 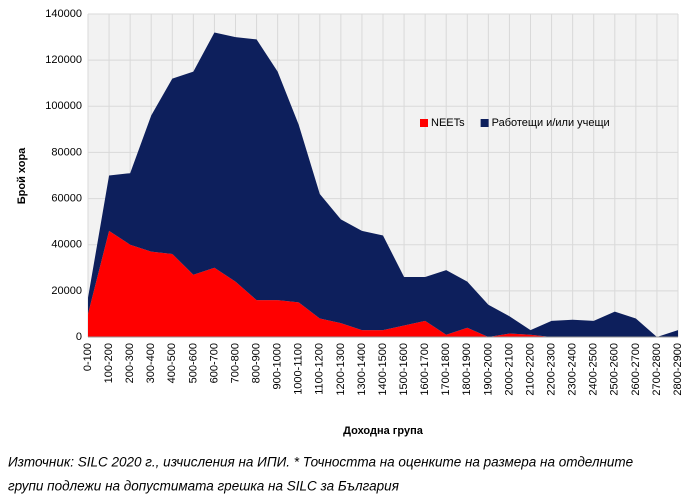 I want to click on x-tick-label: 2600-2700, so click(x=636, y=369).